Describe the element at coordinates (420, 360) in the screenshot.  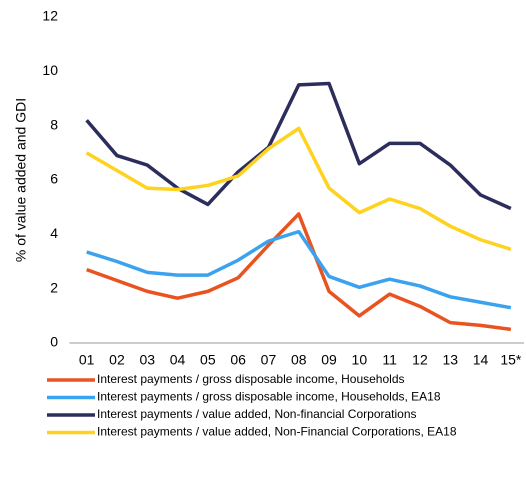
I see `x-tick-label: 12` at that location.